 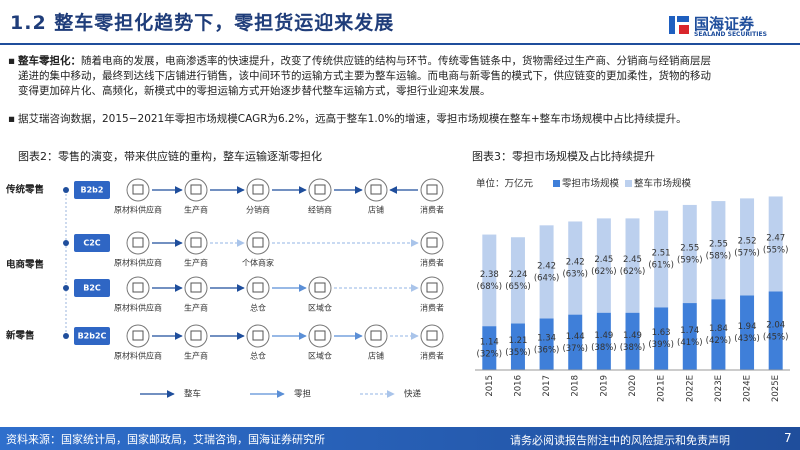 I want to click on title-rule, so click(x=400, y=44).